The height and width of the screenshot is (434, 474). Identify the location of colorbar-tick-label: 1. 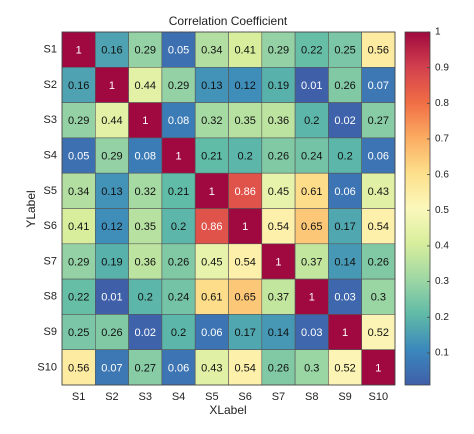
(438, 32).